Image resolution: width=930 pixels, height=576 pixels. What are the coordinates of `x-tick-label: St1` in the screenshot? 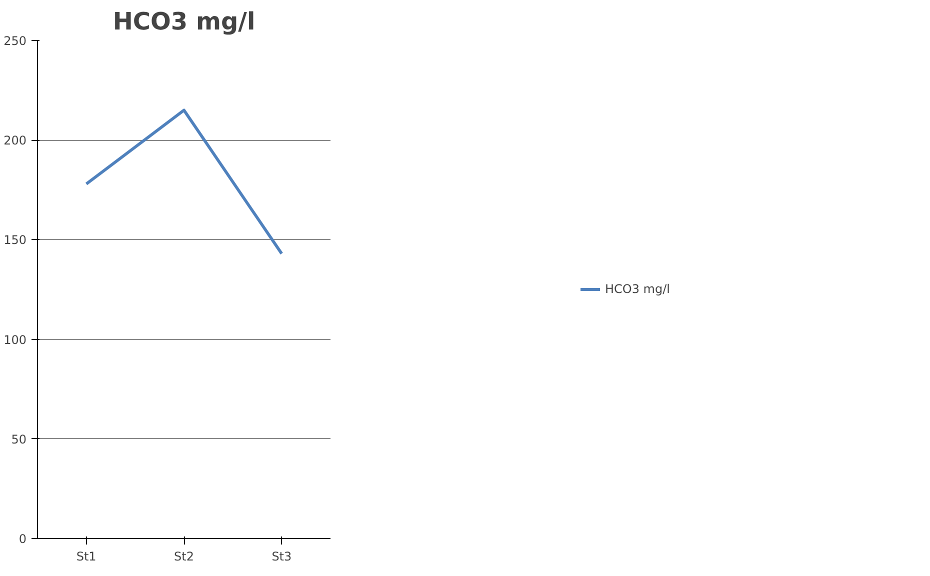 It's located at (86, 557).